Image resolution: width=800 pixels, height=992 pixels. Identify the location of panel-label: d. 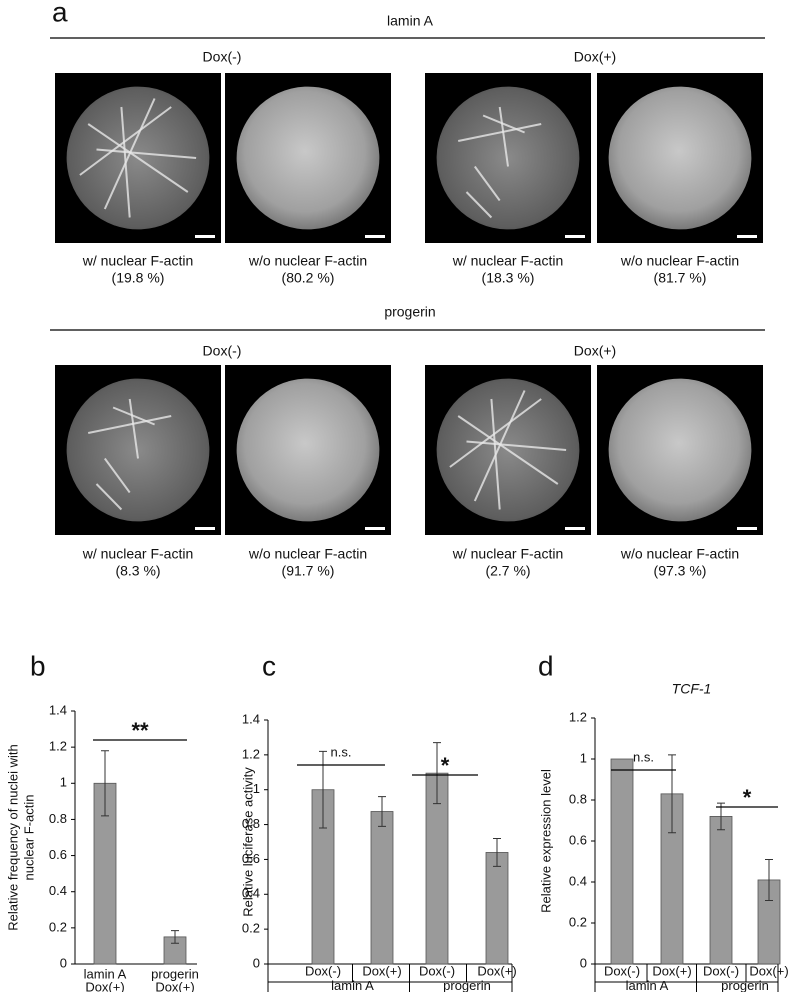
(546, 665).